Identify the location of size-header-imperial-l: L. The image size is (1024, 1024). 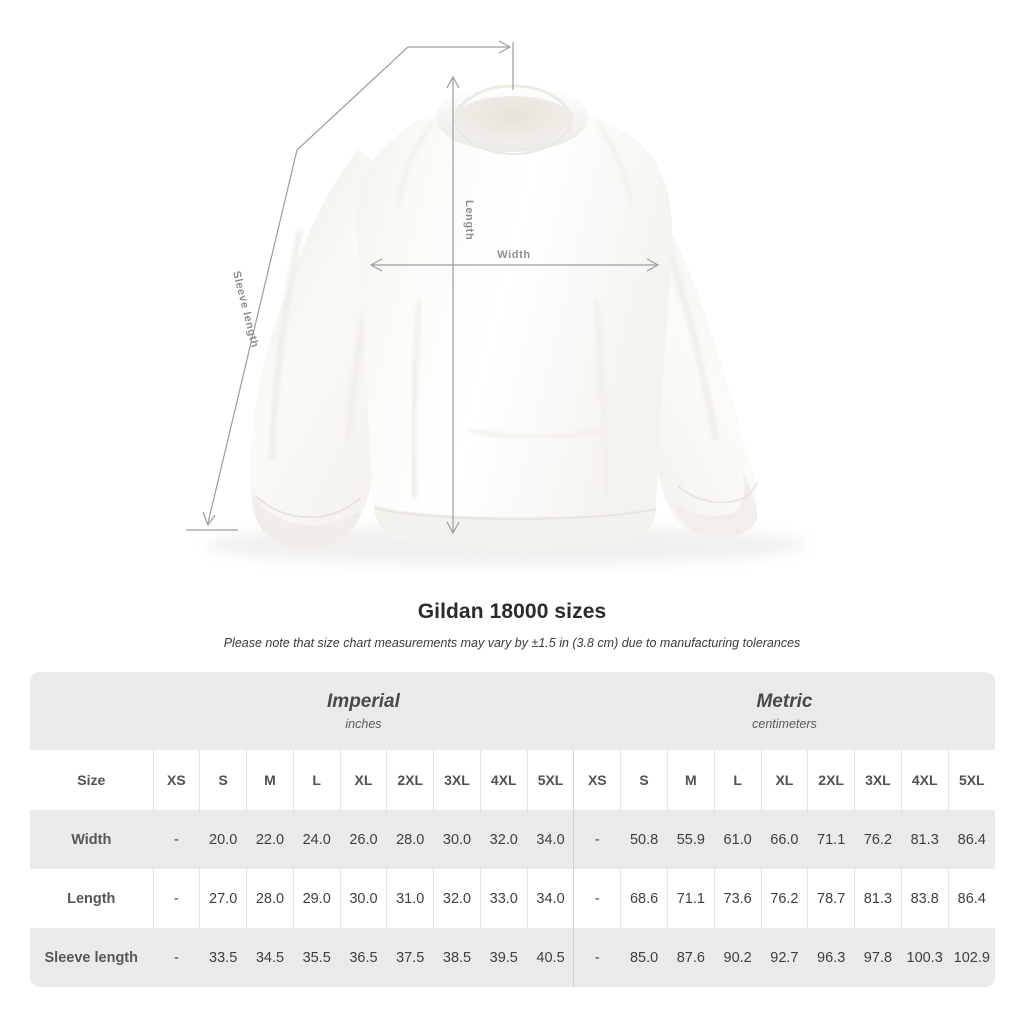
(316, 780).